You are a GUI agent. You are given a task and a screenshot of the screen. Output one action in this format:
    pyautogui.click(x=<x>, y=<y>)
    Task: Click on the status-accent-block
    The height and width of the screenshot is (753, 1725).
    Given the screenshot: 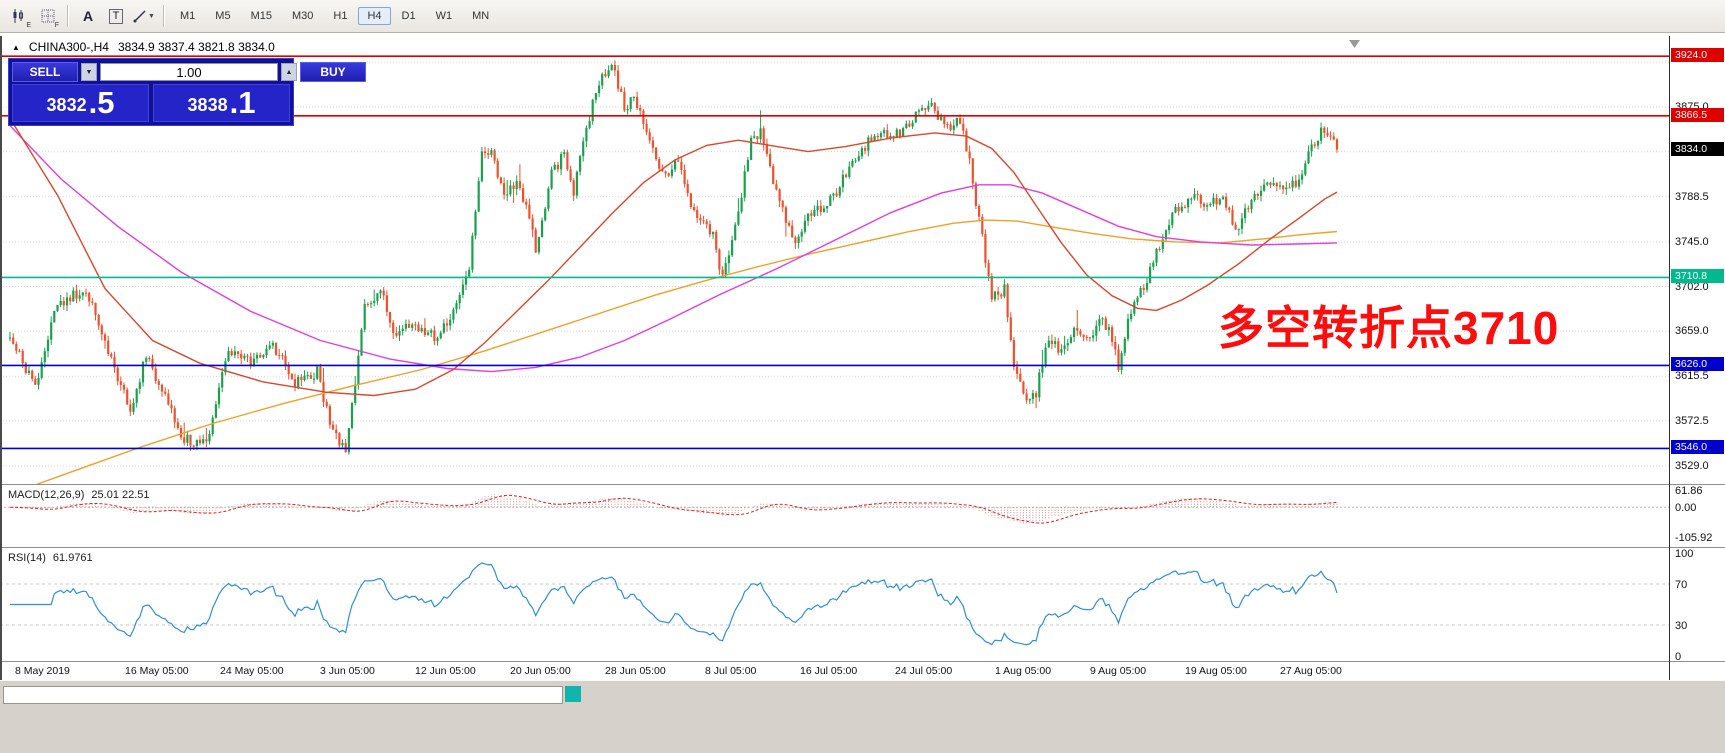 What is the action you would take?
    pyautogui.click(x=573, y=694)
    